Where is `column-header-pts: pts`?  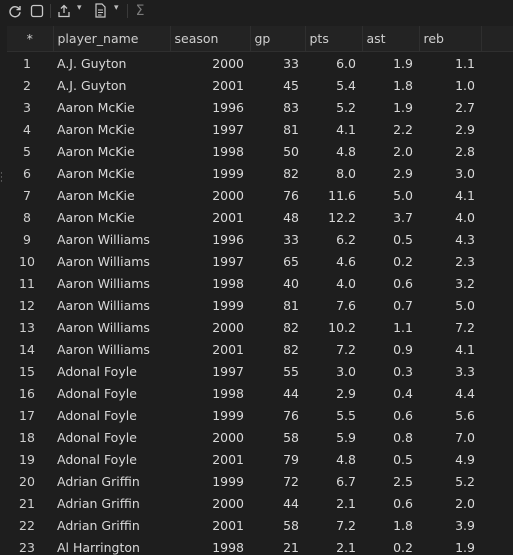
column-header-pts: pts is located at coordinates (334, 39).